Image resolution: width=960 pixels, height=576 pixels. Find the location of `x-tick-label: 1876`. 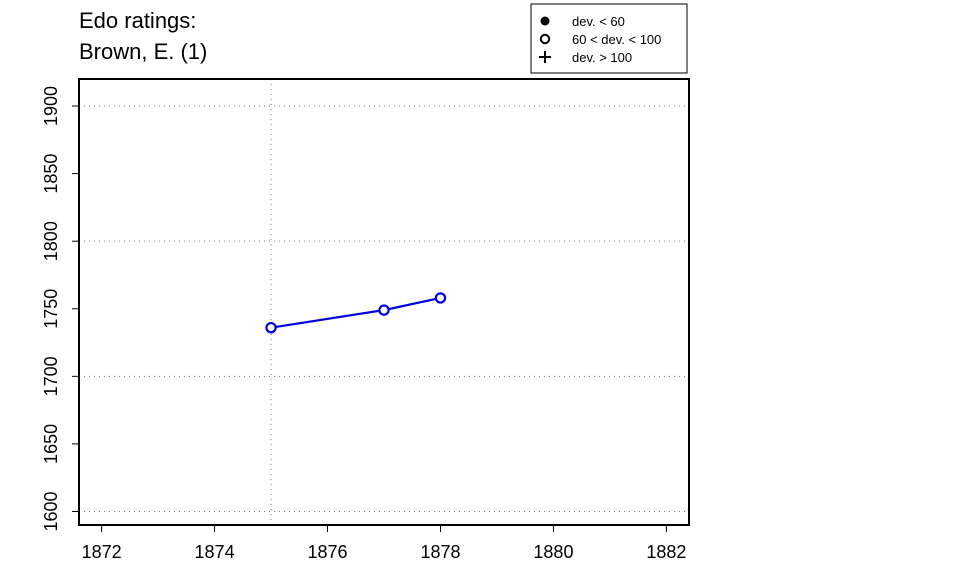

x-tick-label: 1876 is located at coordinates (327, 552).